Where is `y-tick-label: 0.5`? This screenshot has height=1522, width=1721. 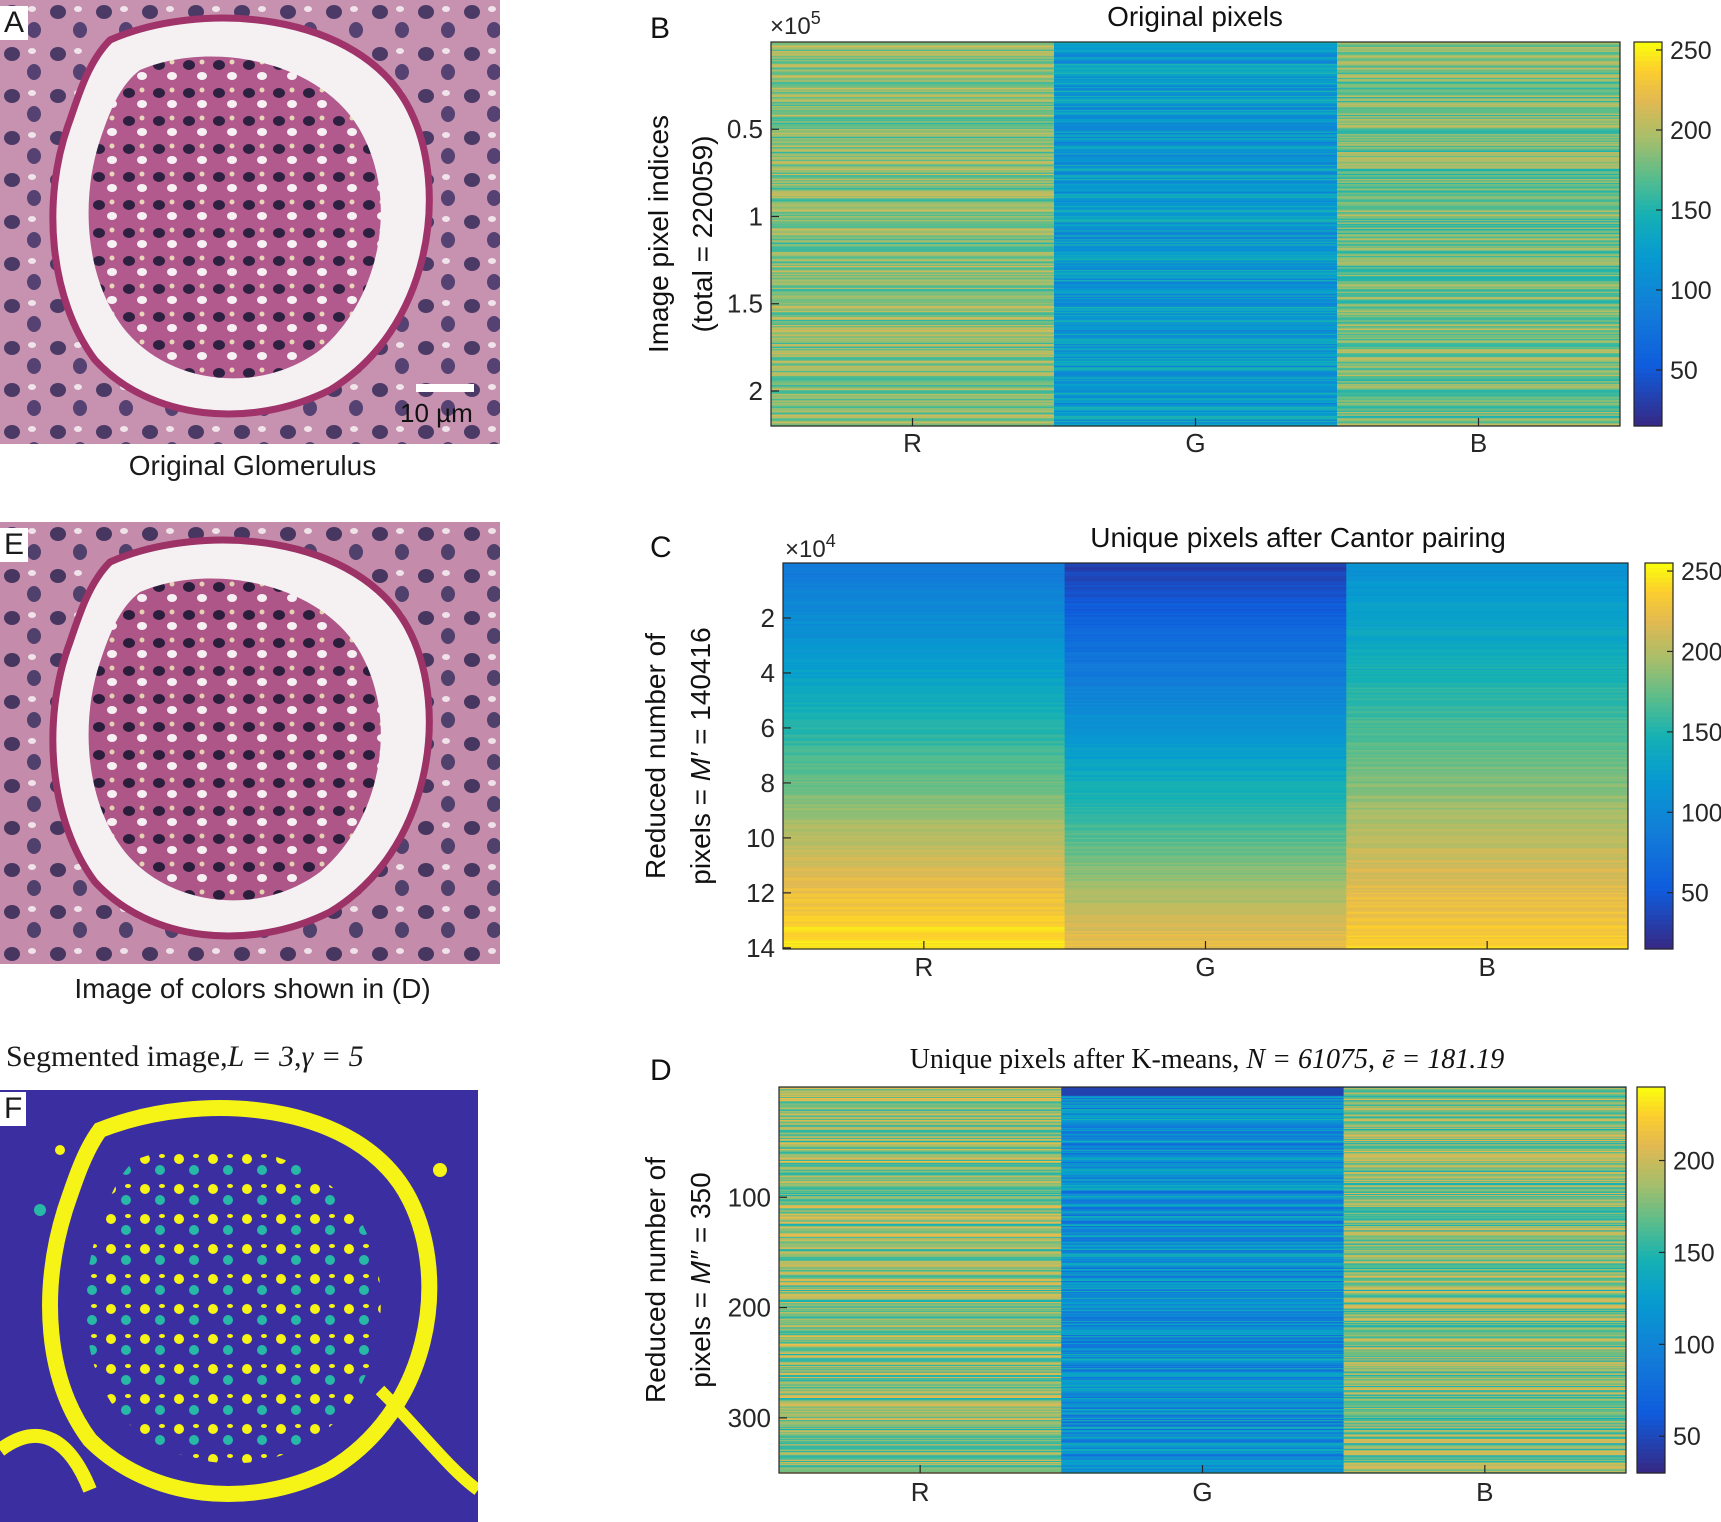 y-tick-label: 0.5 is located at coordinates (745, 129).